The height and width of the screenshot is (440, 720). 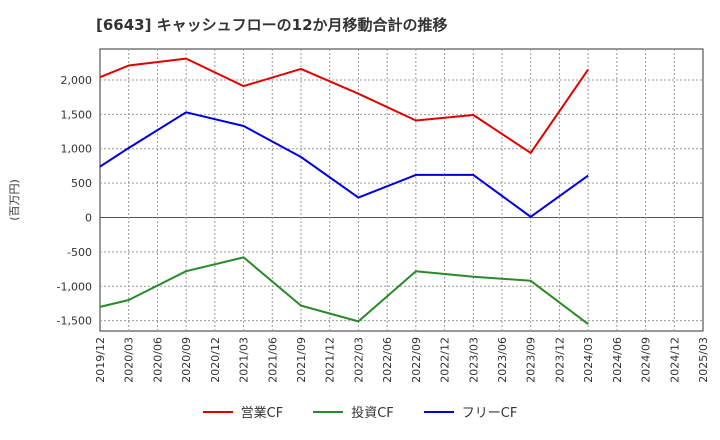 I want to click on x-tick-label: 2024/12, so click(x=674, y=360).